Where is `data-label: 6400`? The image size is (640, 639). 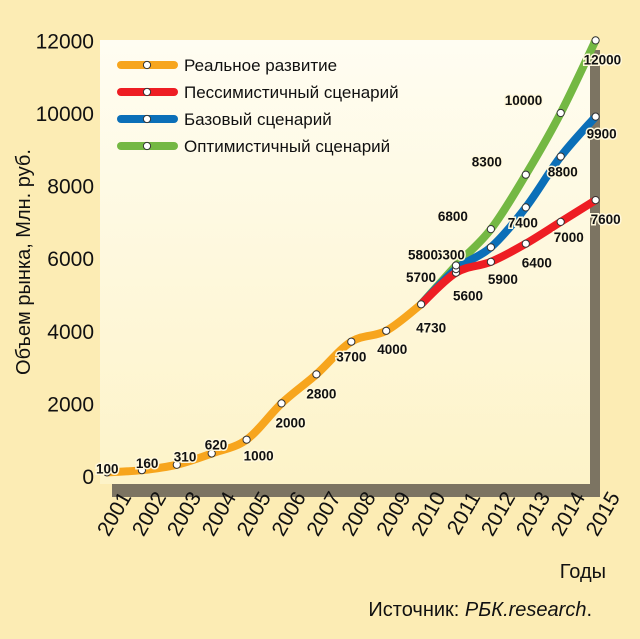
data-label: 6400 is located at coordinates (537, 263).